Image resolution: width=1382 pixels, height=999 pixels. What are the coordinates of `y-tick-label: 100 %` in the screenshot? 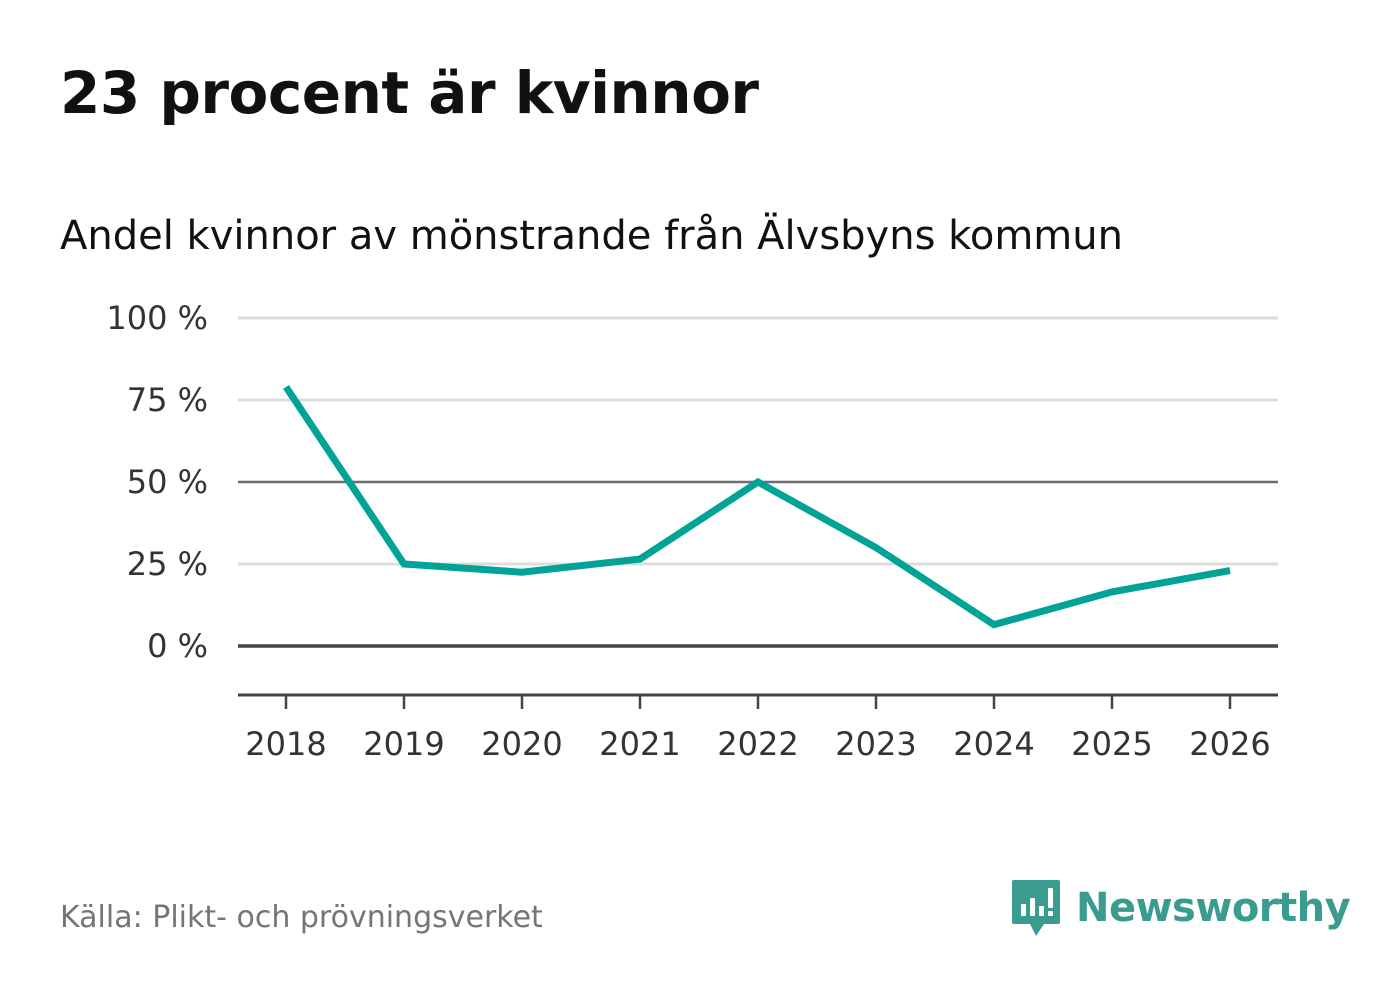 It's located at (157, 318).